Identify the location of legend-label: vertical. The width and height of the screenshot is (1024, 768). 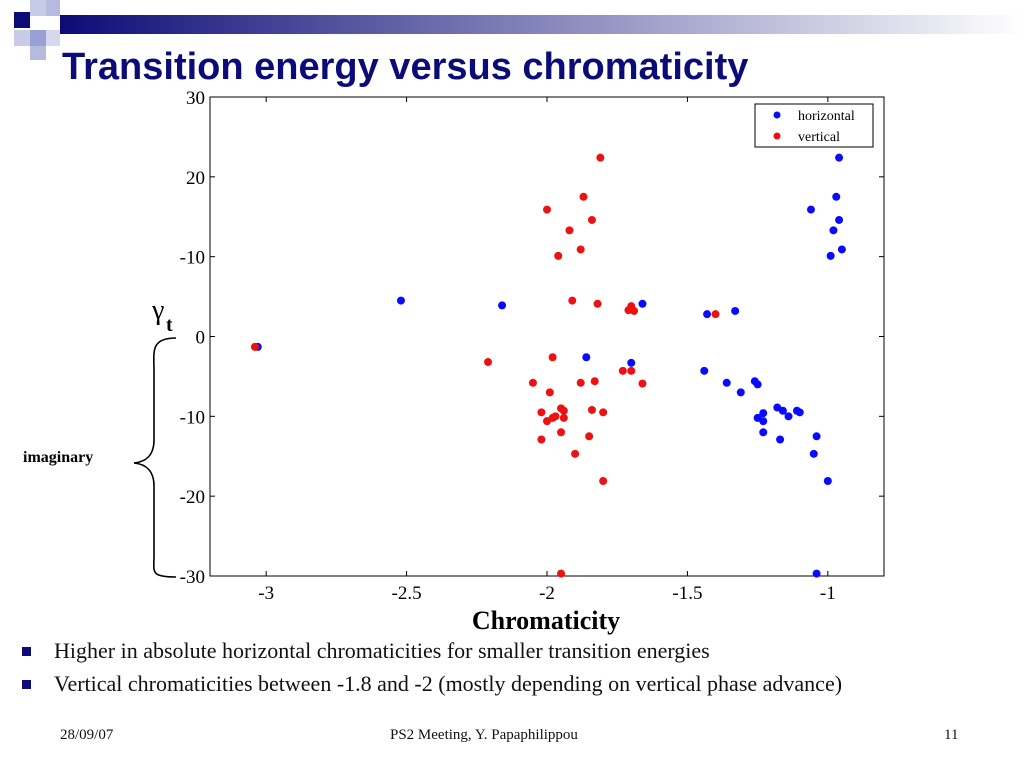
(819, 137).